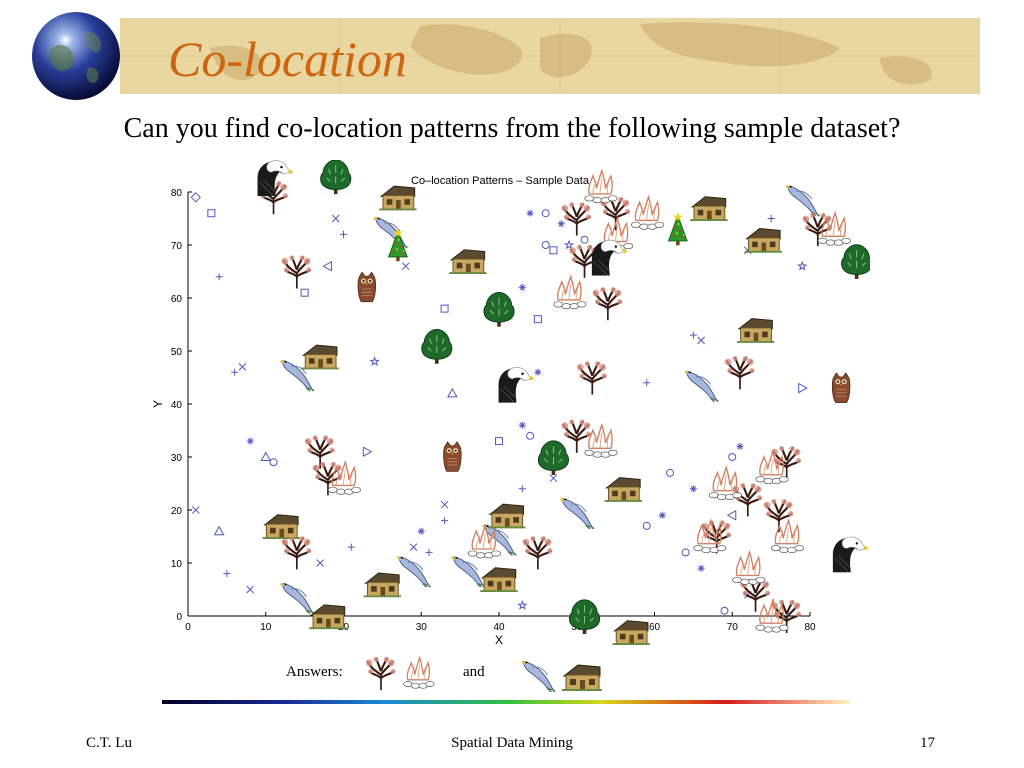 The width and height of the screenshot is (1024, 768). I want to click on answer-house-icon, so click(582, 677).